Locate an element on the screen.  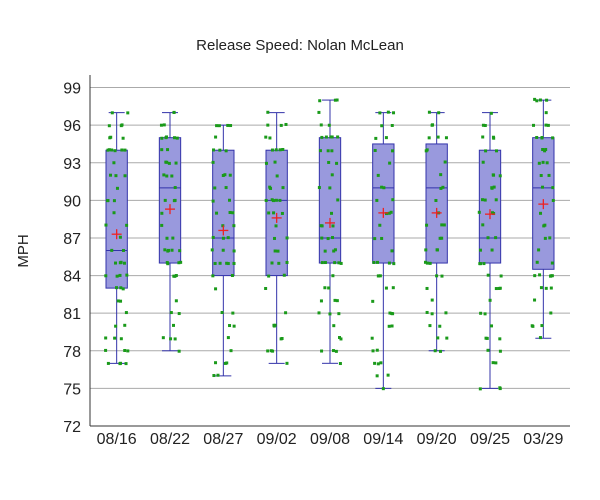
box-group is located at coordinates (116, 238).